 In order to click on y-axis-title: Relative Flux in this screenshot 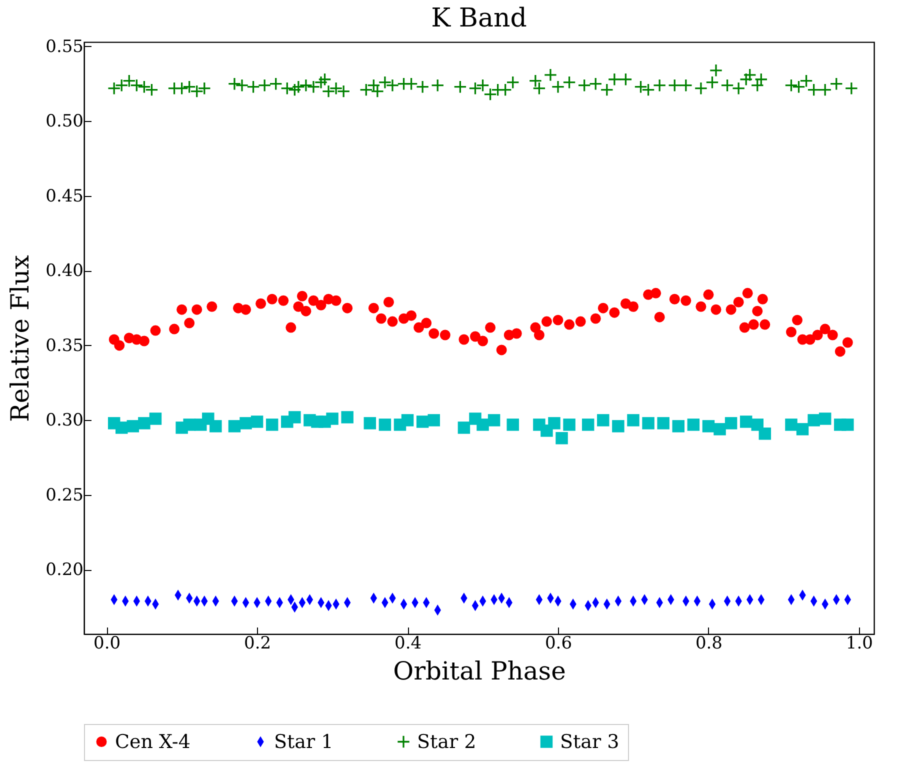, I will do `click(20, 338)`.